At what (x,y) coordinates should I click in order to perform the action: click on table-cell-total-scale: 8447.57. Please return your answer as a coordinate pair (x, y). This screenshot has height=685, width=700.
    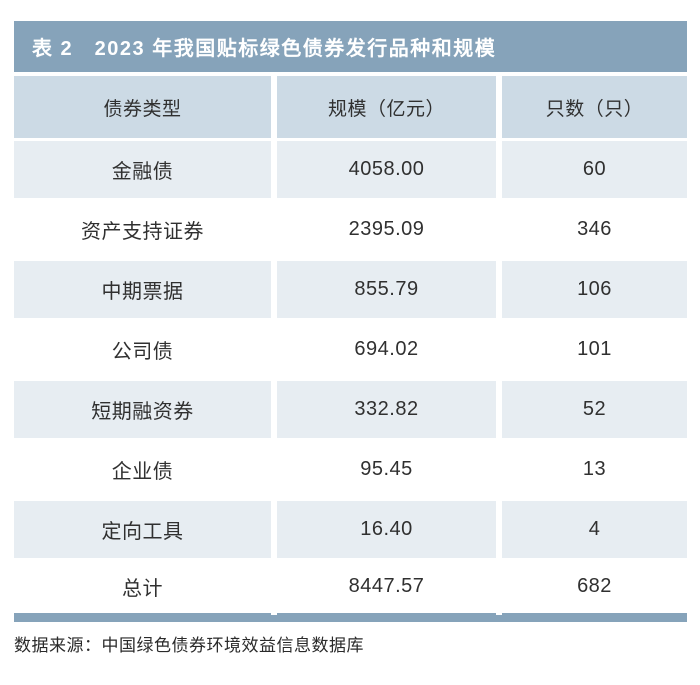
    Looking at the image, I should click on (386, 586).